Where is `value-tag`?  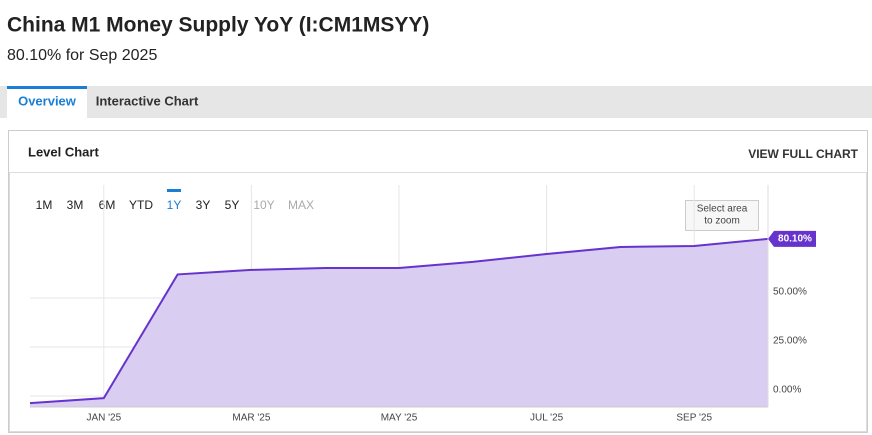 value-tag is located at coordinates (792, 238).